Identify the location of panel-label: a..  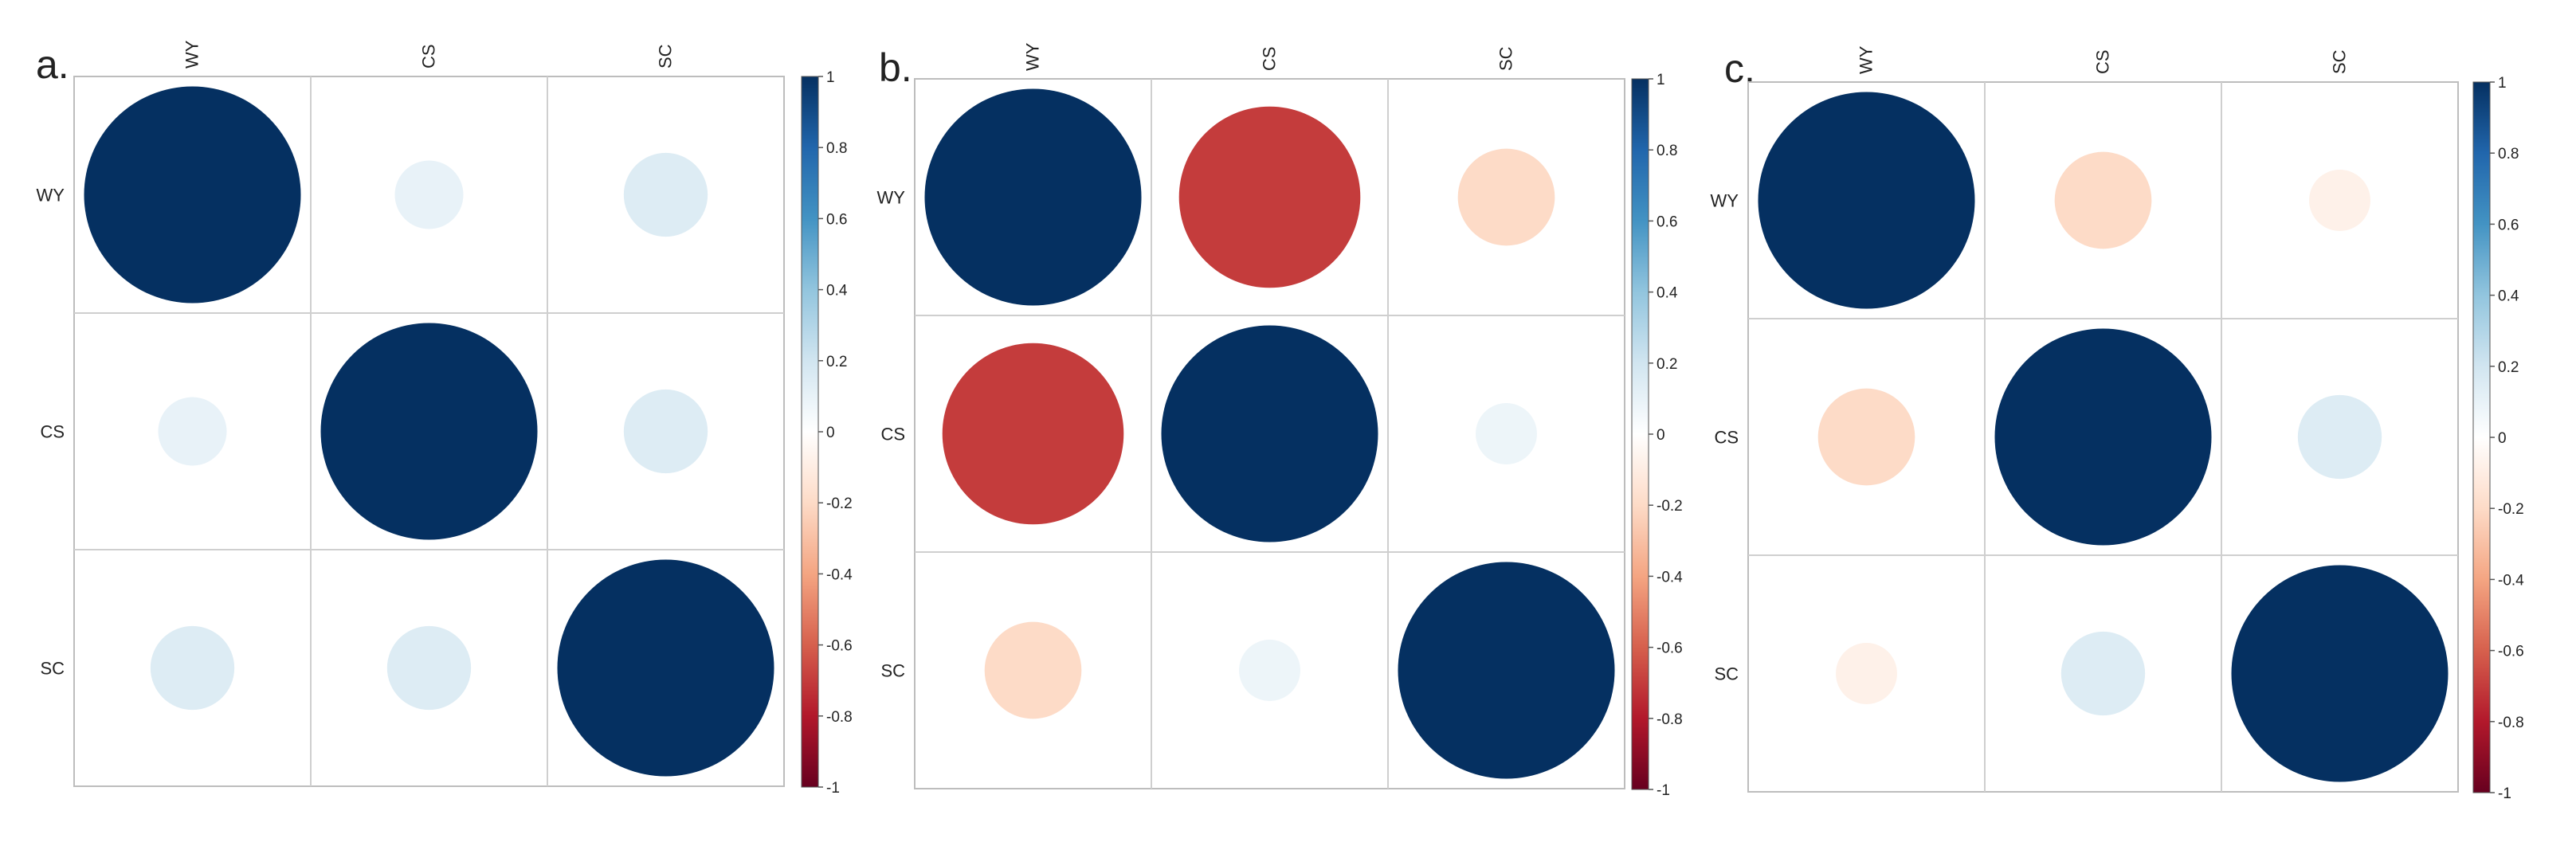
(53, 64).